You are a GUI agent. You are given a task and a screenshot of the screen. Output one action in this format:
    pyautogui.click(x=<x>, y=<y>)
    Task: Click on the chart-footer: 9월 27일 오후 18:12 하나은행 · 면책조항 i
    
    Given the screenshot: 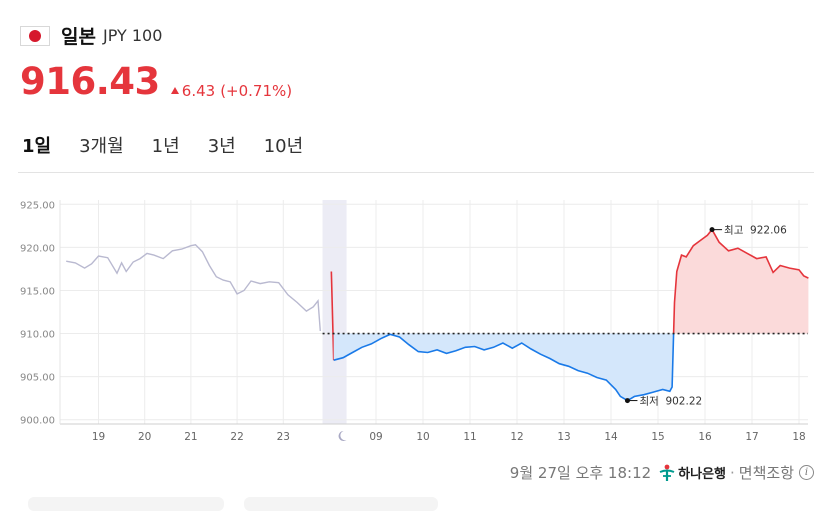 What is the action you would take?
    pyautogui.click(x=662, y=472)
    